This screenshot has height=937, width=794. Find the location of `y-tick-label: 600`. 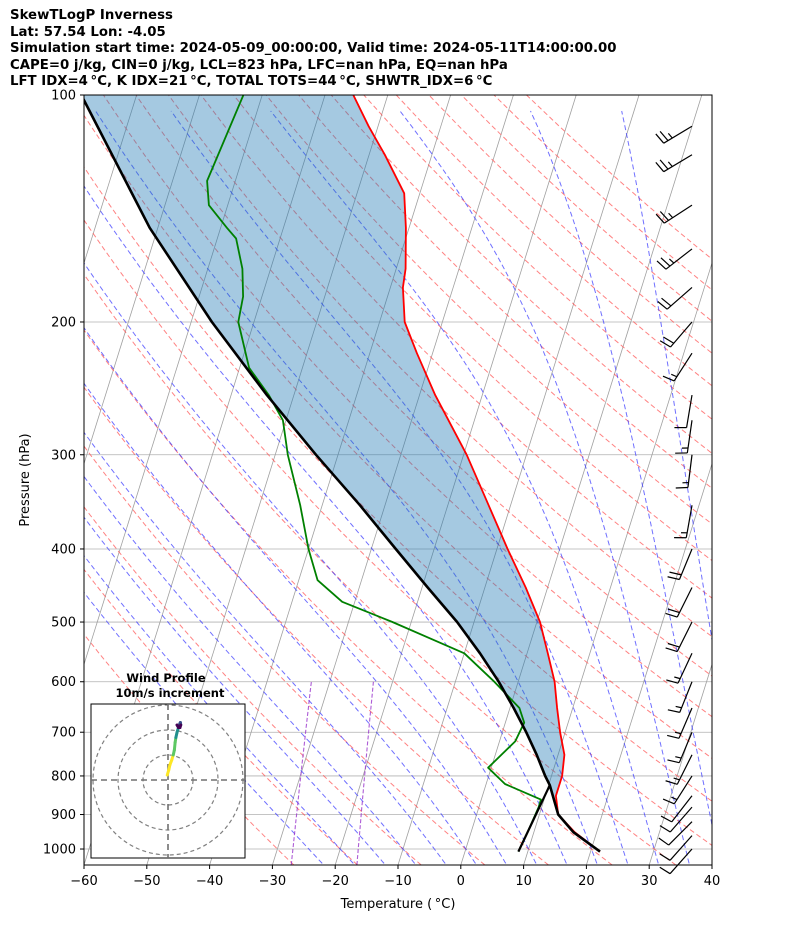

y-tick-label: 600 is located at coordinates (63, 682).